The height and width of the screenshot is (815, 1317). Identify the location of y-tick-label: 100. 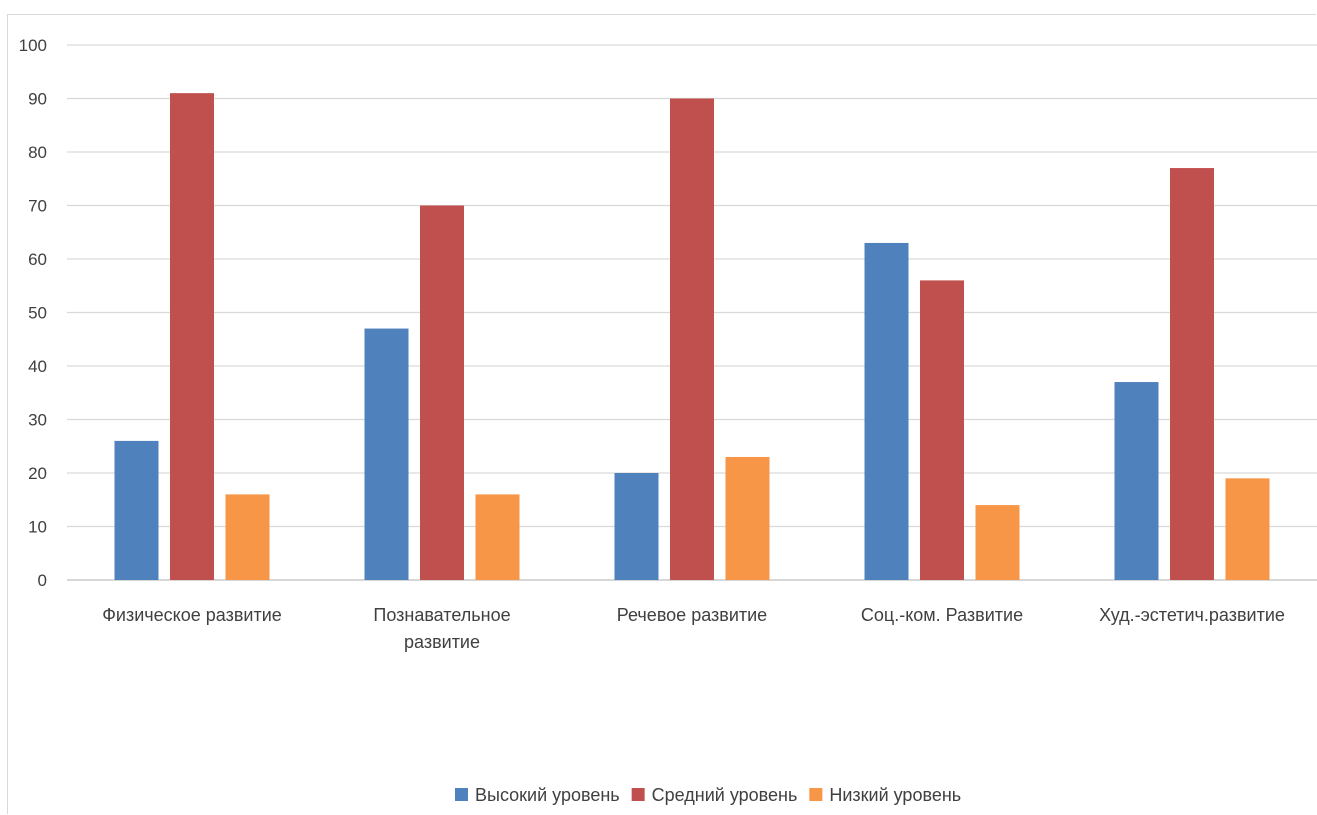
(33, 45).